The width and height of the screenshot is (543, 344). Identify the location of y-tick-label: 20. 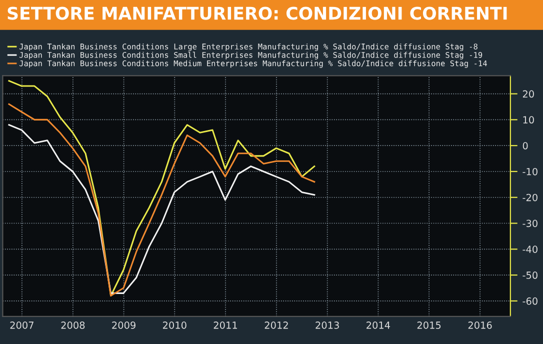
(528, 94).